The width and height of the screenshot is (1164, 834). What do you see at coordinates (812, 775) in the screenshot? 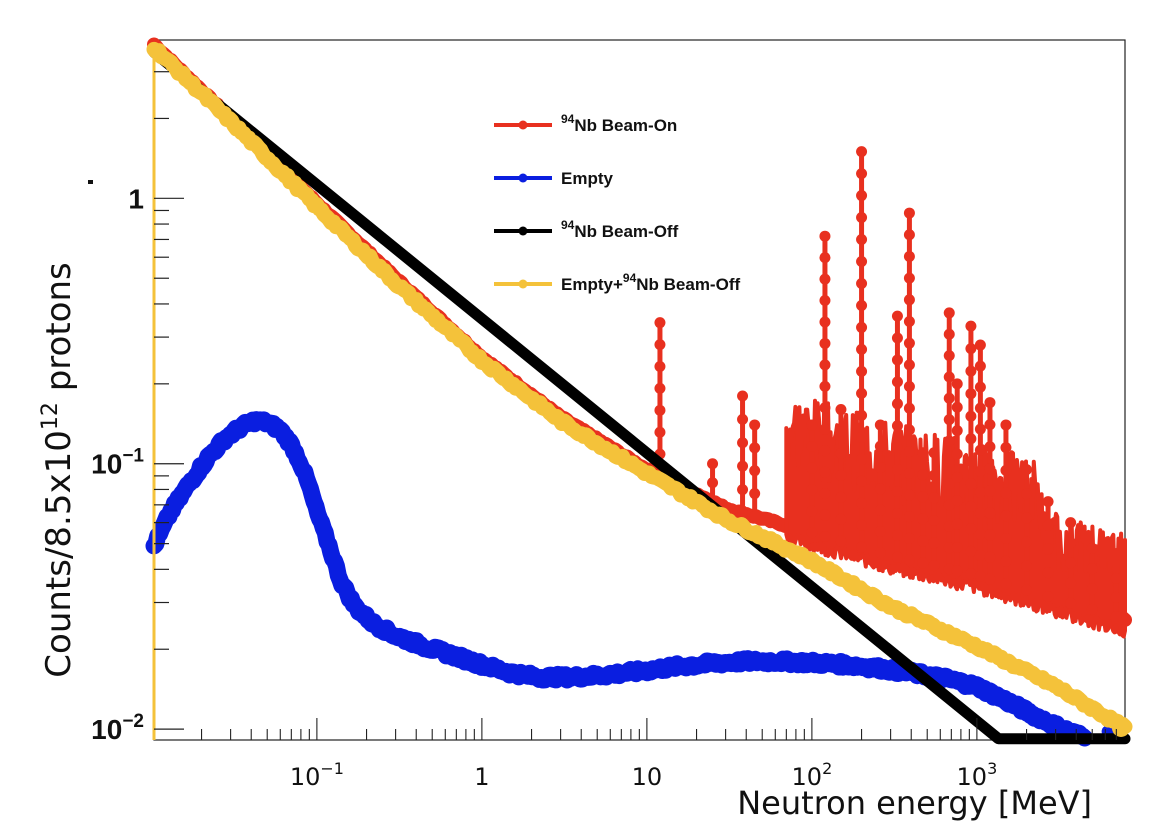
I see `x-tick-label: 102` at bounding box center [812, 775].